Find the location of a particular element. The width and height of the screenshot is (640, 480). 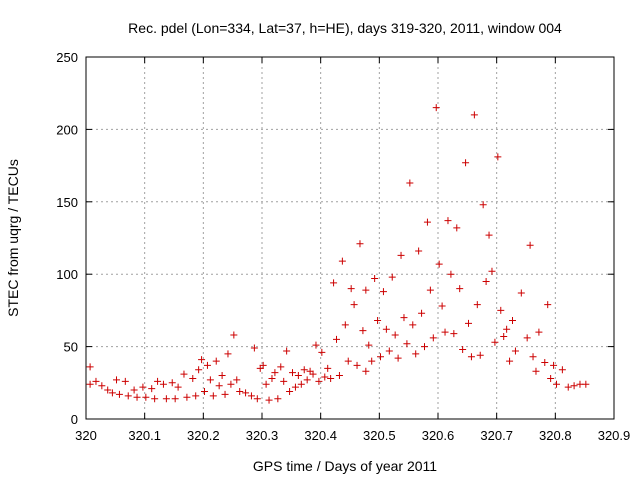

x-tick-label: 320.1 is located at coordinates (144, 435).